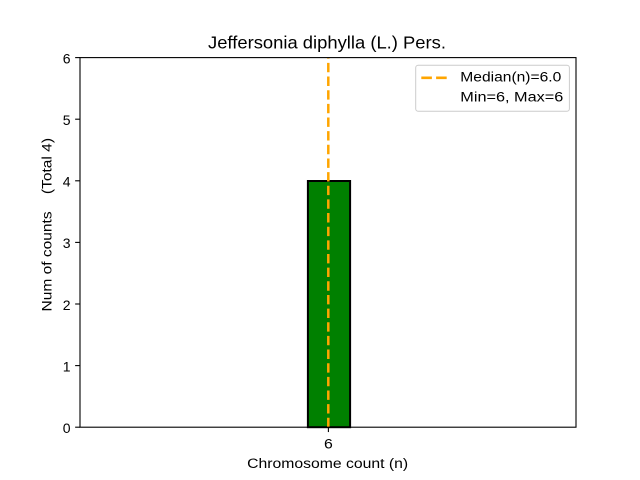 The image size is (640, 480). I want to click on svg-text: Num of counts (Total 4), so click(46, 225).